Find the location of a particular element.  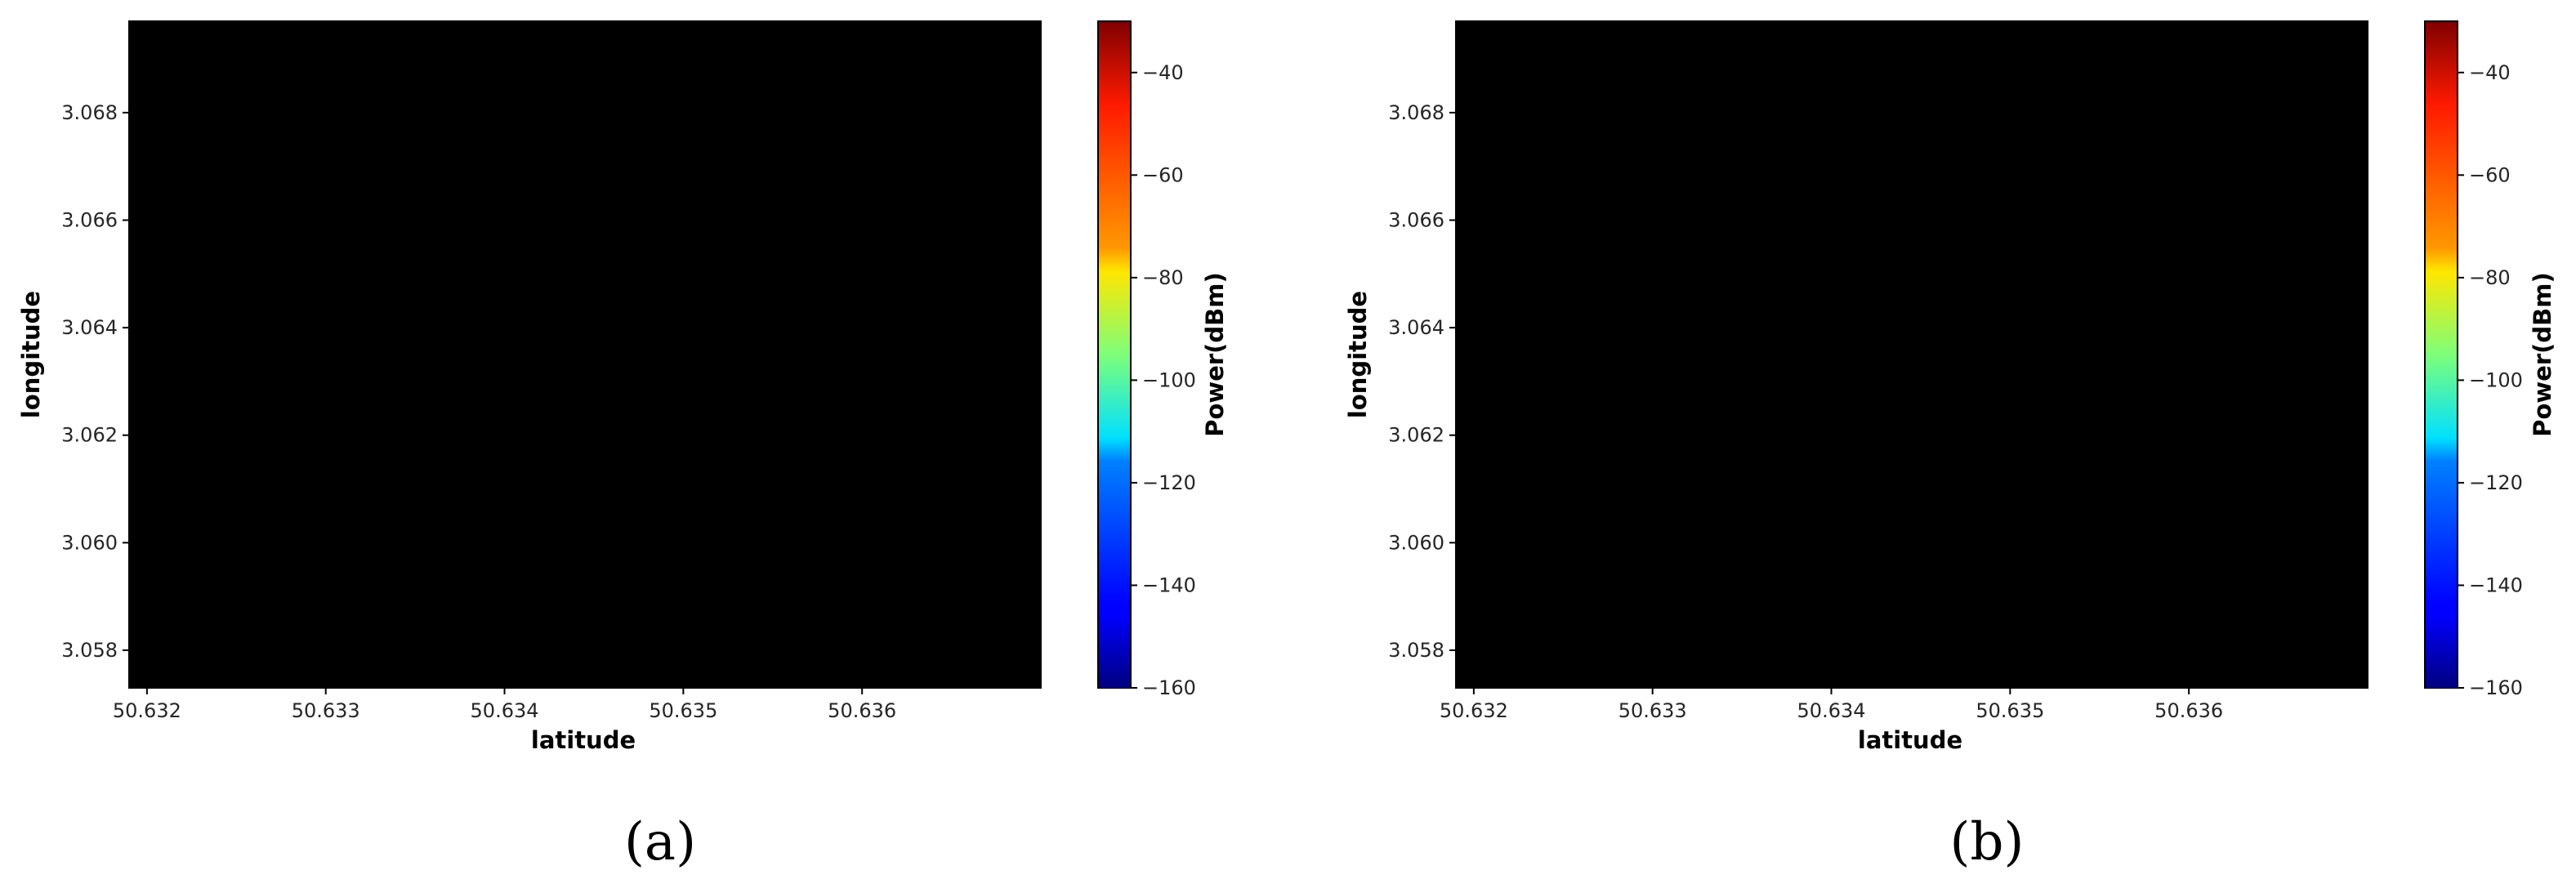

colorbar-a is located at coordinates (1115, 354).